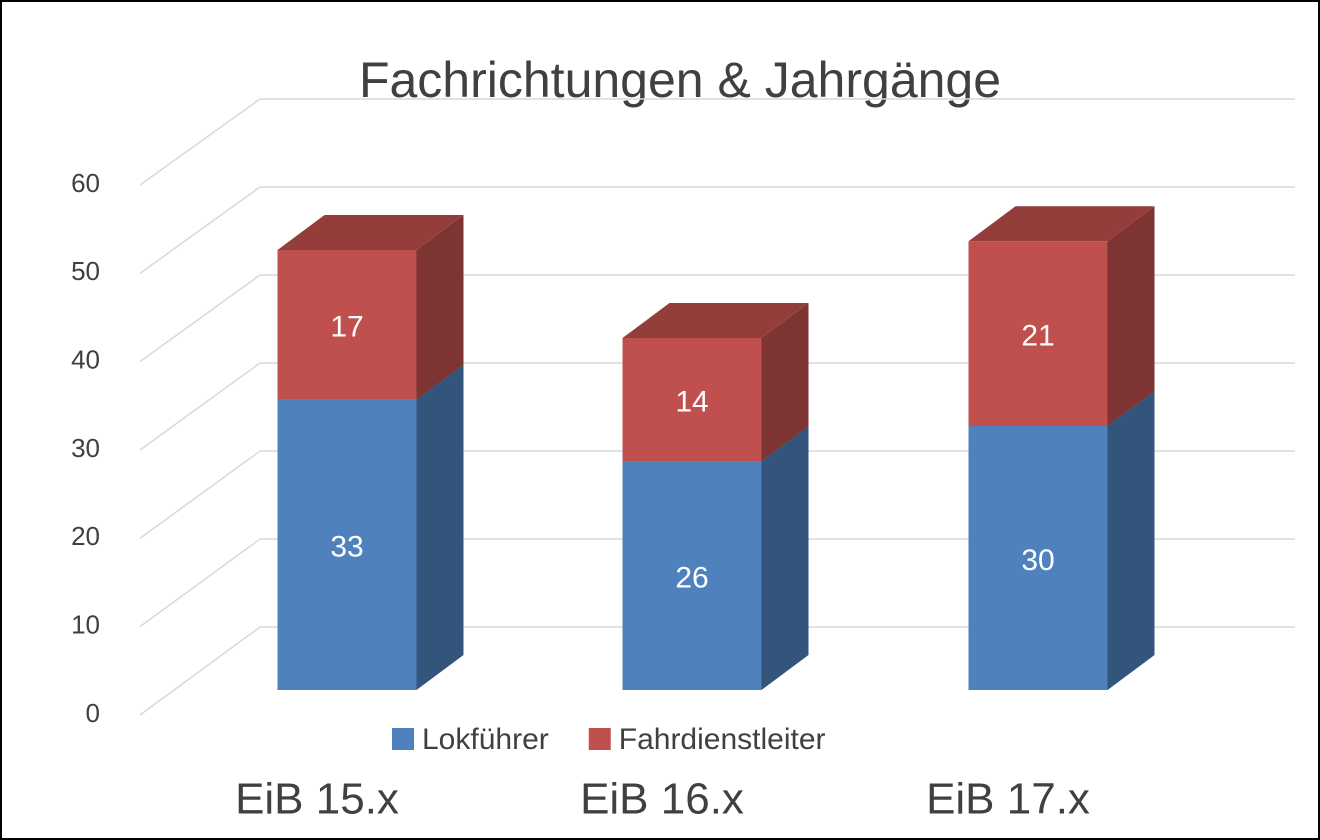 The height and width of the screenshot is (840, 1320). Describe the element at coordinates (1008, 799) in the screenshot. I see `x-tick-label: EiB 17.x` at that location.